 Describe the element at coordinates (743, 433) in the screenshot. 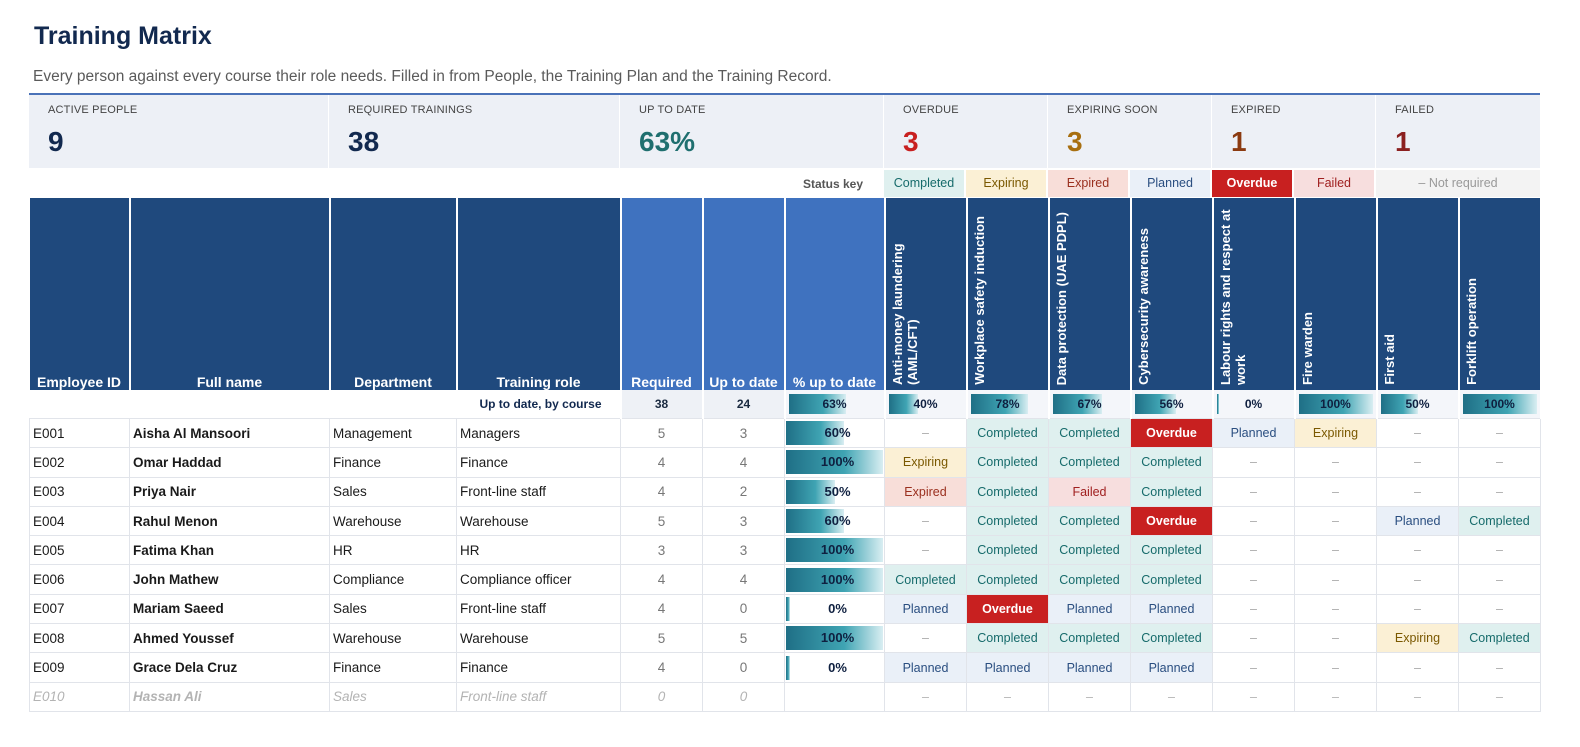

I see `cell-up-to-date: 3` at that location.